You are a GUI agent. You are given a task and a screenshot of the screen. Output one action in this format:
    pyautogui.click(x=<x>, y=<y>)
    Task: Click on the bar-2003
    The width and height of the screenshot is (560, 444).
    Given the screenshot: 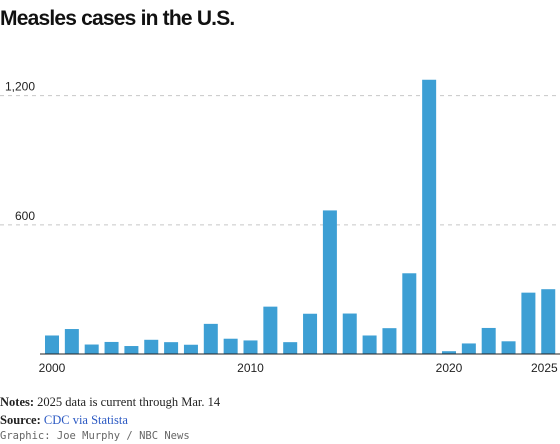 What is the action you would take?
    pyautogui.click(x=111, y=347)
    